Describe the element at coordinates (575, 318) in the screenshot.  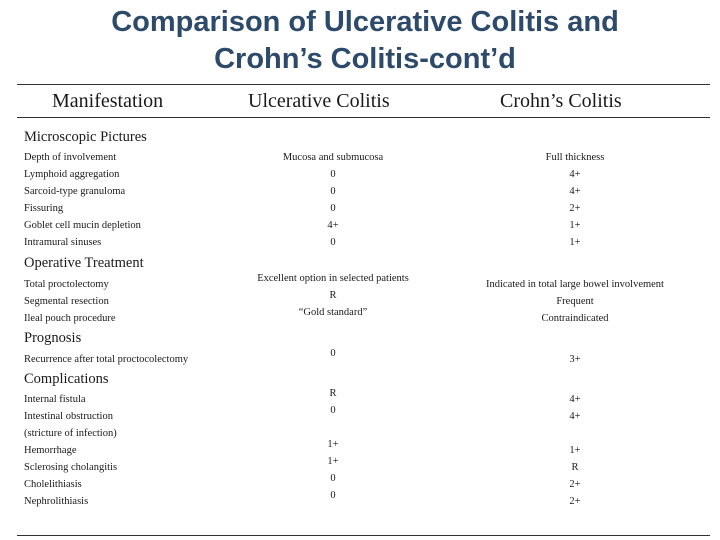
I see `table-cell: Contraindicated` at that location.